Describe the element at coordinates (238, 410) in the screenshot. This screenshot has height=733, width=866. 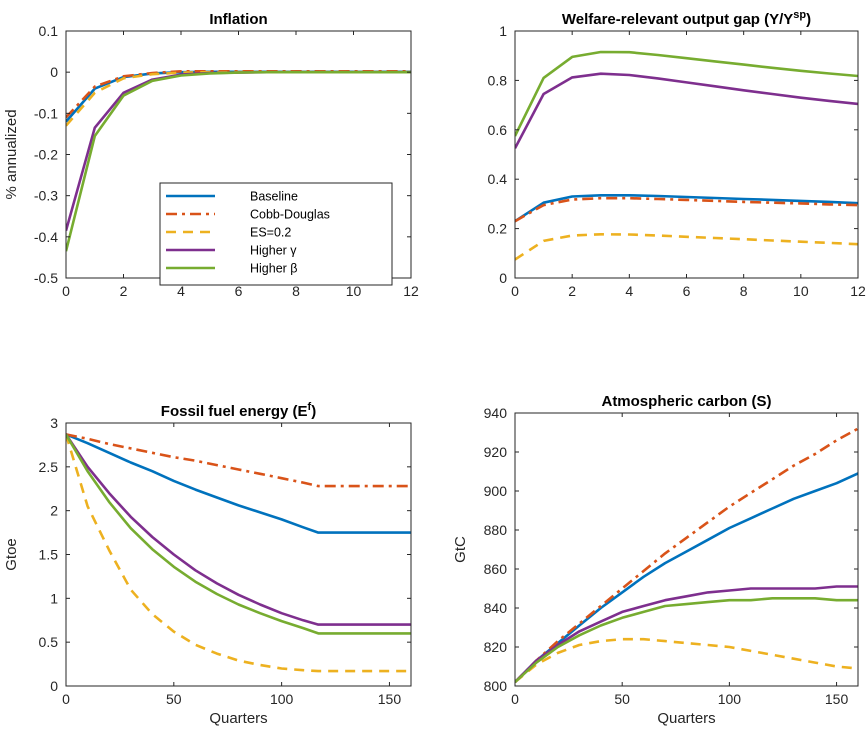
I see `panel-title: Fossil fuel energy (Ef)` at that location.